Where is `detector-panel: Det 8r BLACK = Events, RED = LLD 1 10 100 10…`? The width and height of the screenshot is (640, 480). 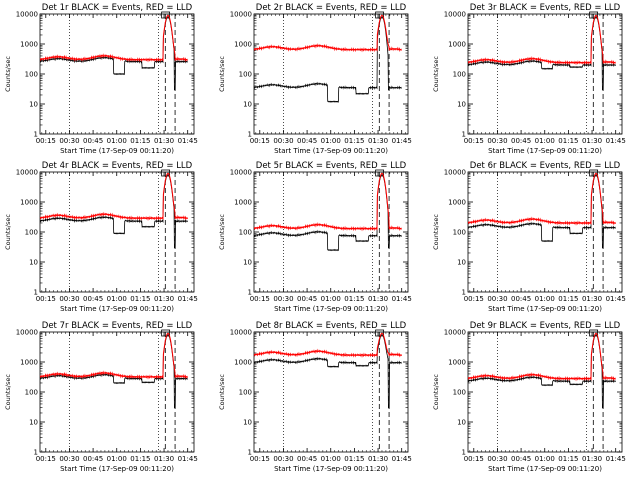 detector-panel: Det 8r BLACK = Events, RED = LLD 1 10 100 10… is located at coordinates (315, 397).